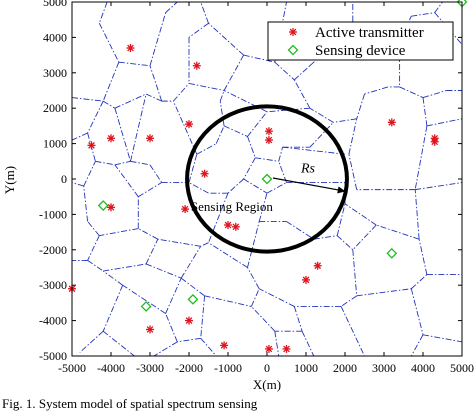 The height and width of the screenshot is (413, 474). I want to click on radius-arrow-head, so click(341, 190).